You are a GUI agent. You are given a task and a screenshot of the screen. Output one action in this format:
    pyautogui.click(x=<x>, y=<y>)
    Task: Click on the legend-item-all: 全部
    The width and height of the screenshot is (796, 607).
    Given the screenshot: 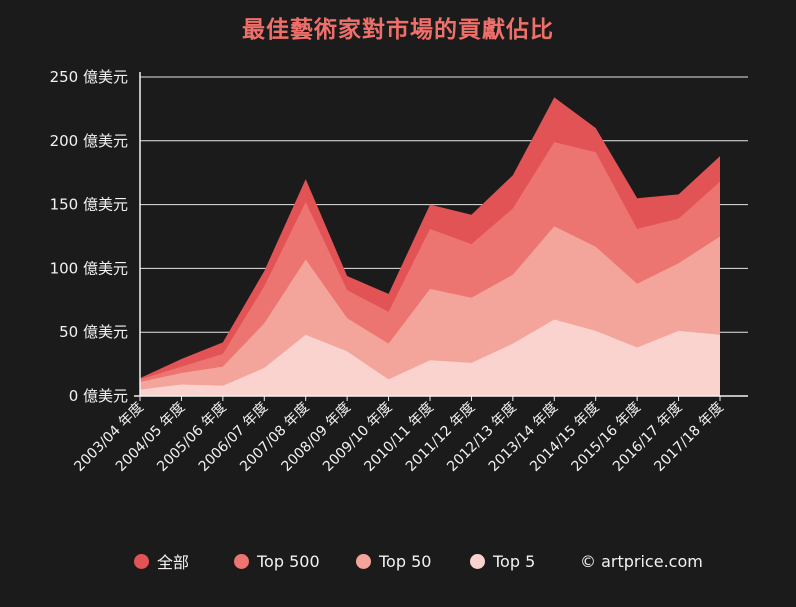 What is the action you would take?
    pyautogui.click(x=161, y=561)
    